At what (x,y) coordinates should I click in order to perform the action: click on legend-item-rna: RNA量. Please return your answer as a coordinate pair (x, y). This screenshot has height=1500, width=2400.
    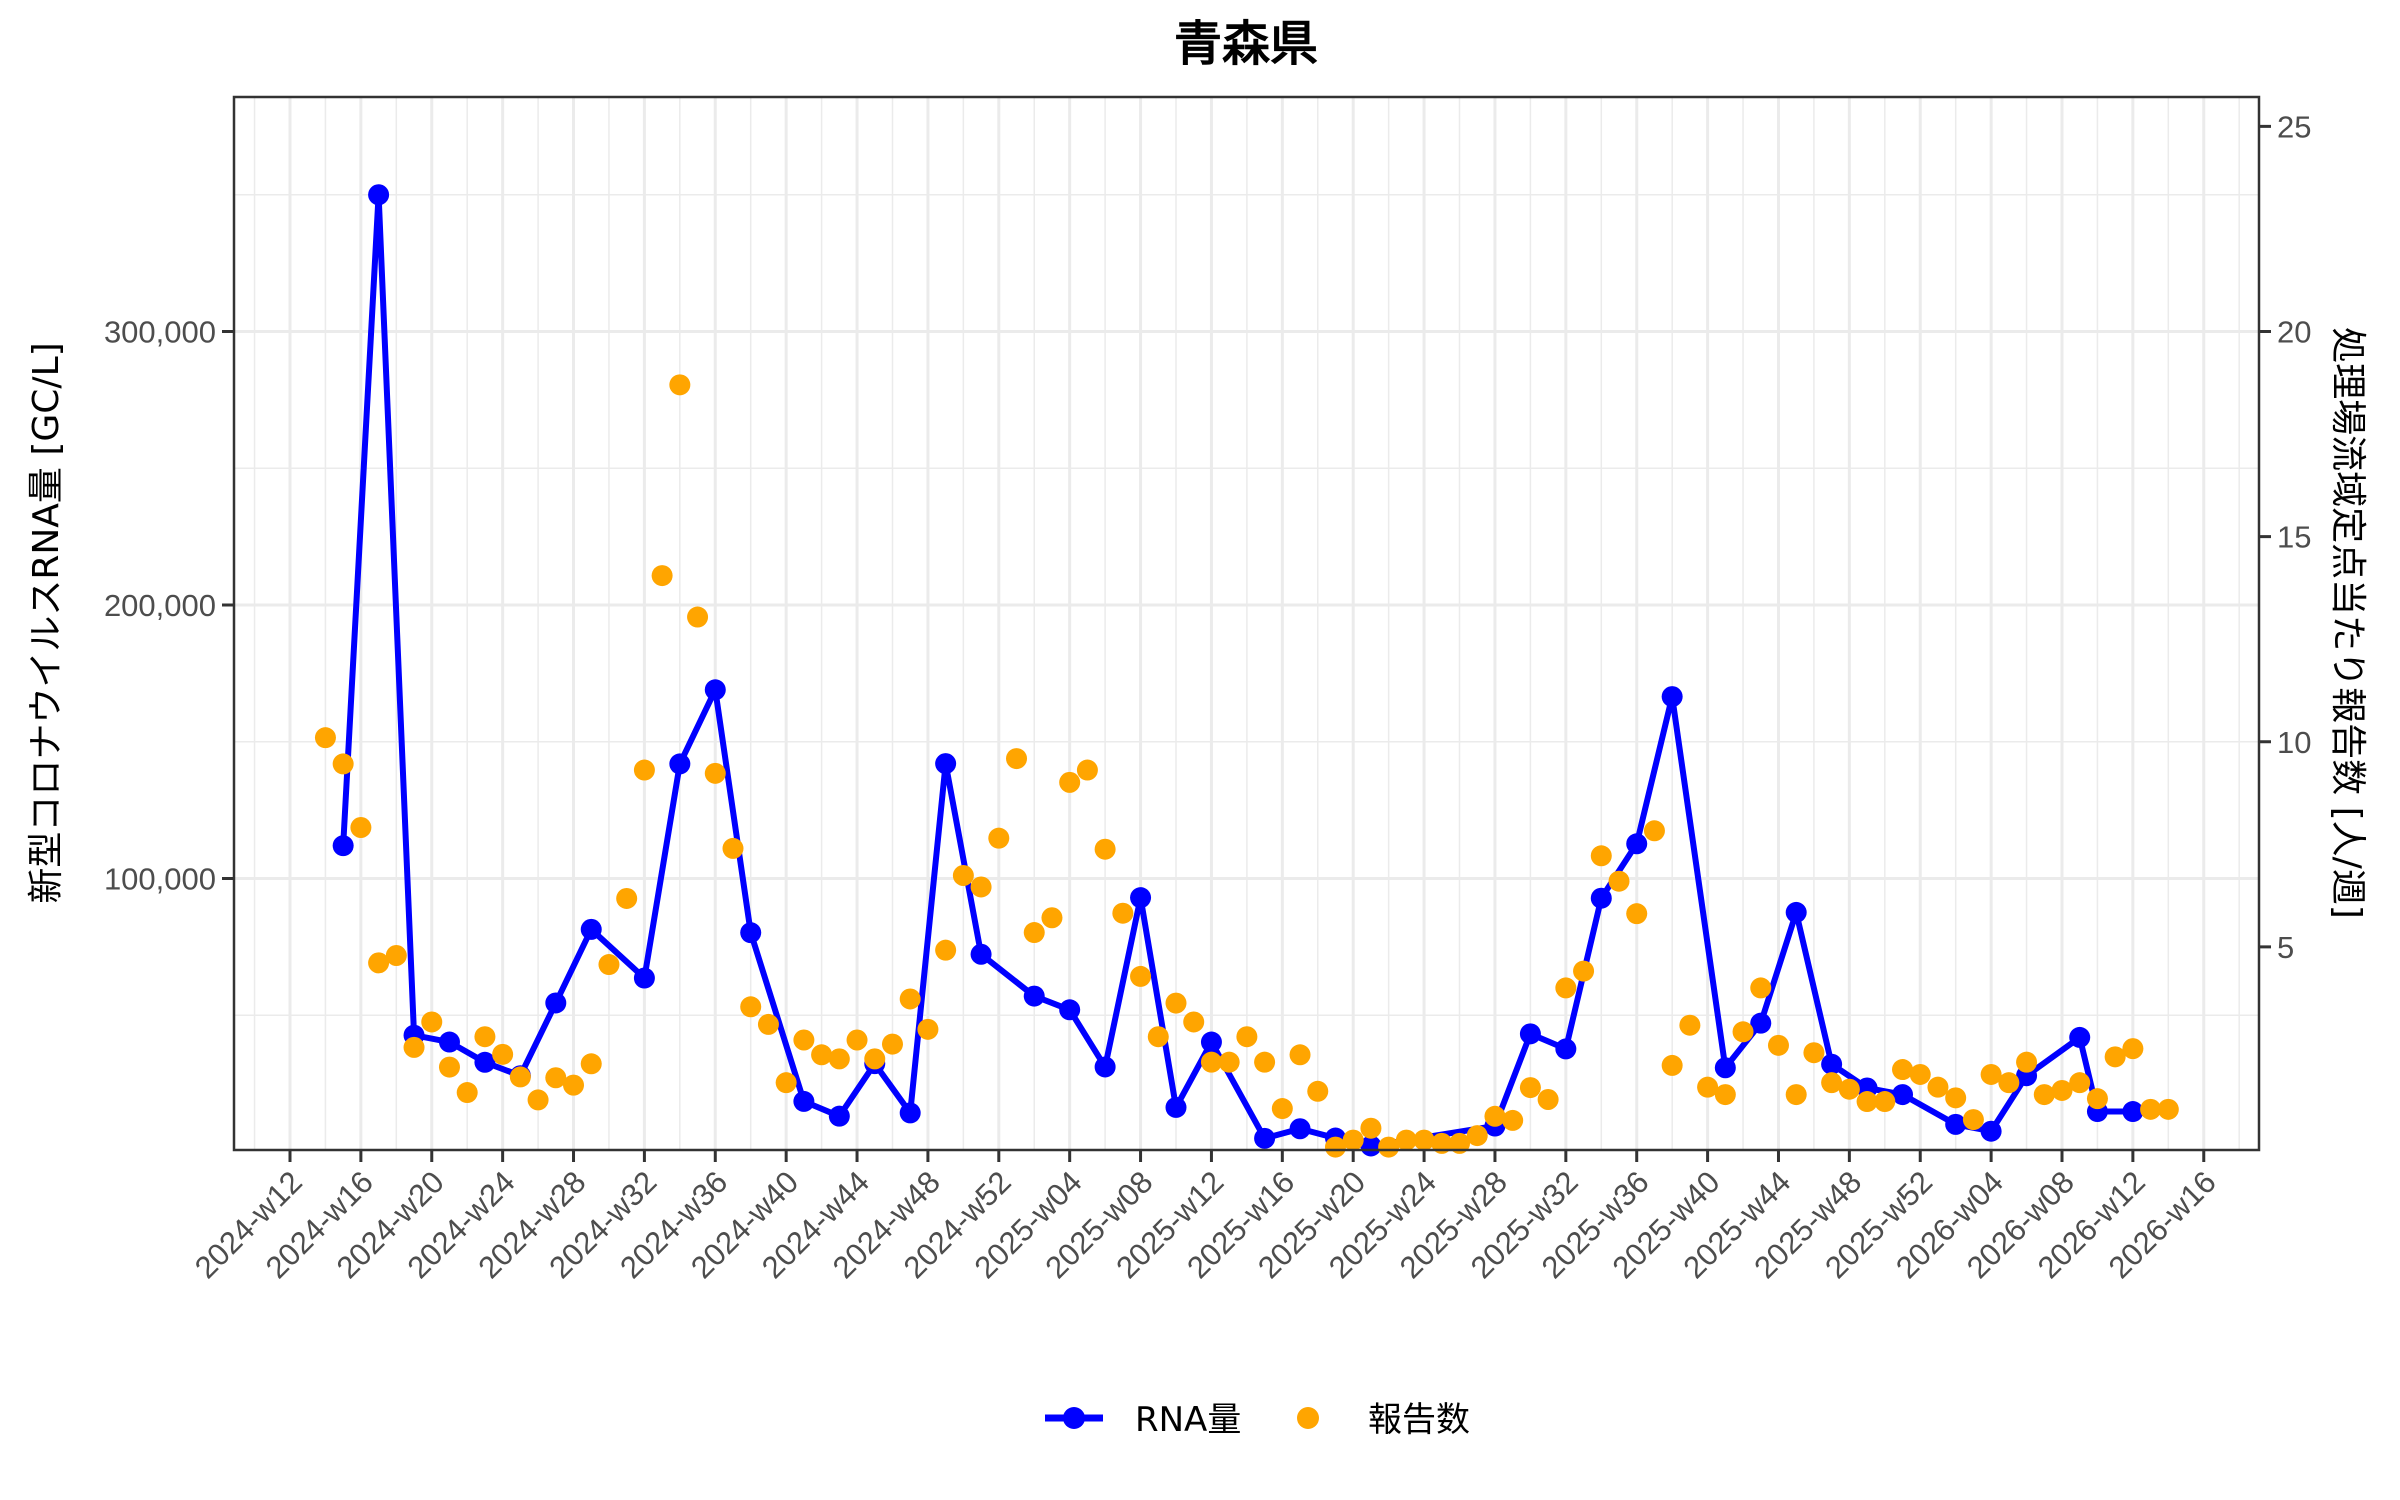
    Looking at the image, I should click on (1143, 1420).